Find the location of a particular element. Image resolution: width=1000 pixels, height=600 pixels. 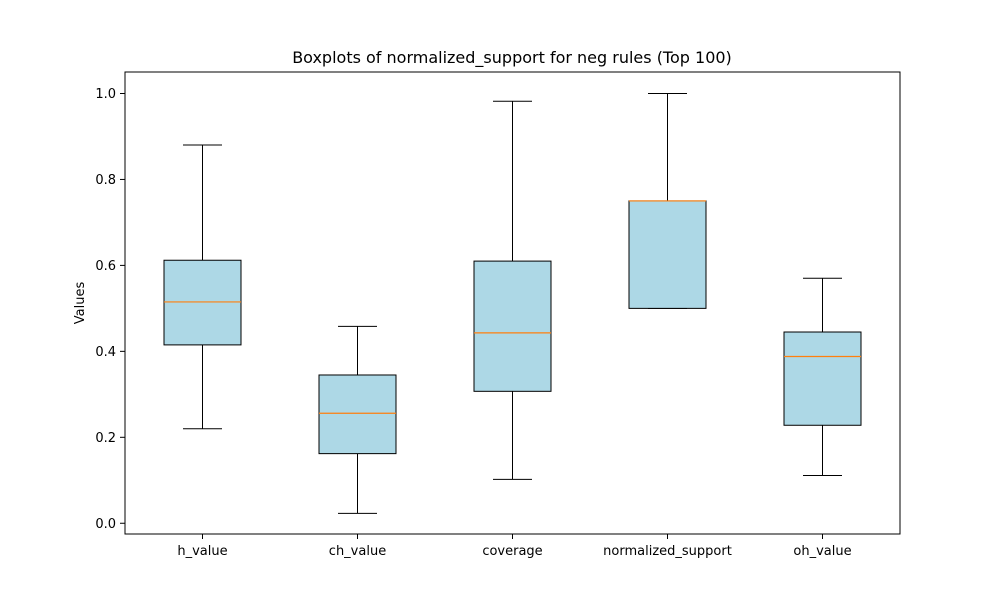

y-axis-label: Values is located at coordinates (80, 303).